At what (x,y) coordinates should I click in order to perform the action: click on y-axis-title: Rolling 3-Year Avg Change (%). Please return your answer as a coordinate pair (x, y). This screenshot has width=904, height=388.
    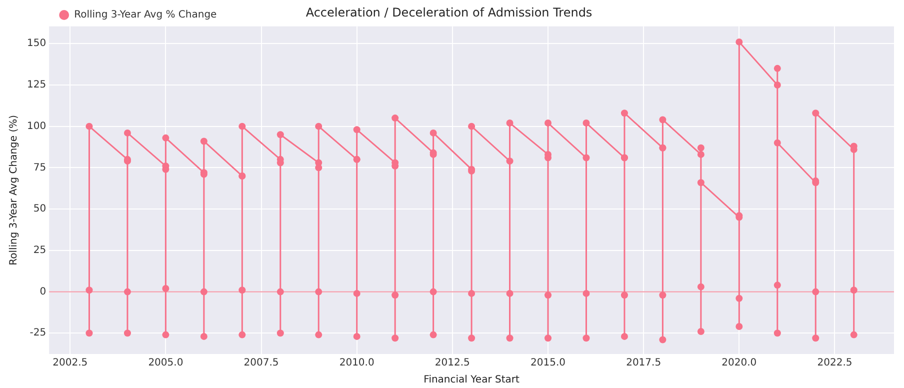
    Looking at the image, I should click on (14, 190).